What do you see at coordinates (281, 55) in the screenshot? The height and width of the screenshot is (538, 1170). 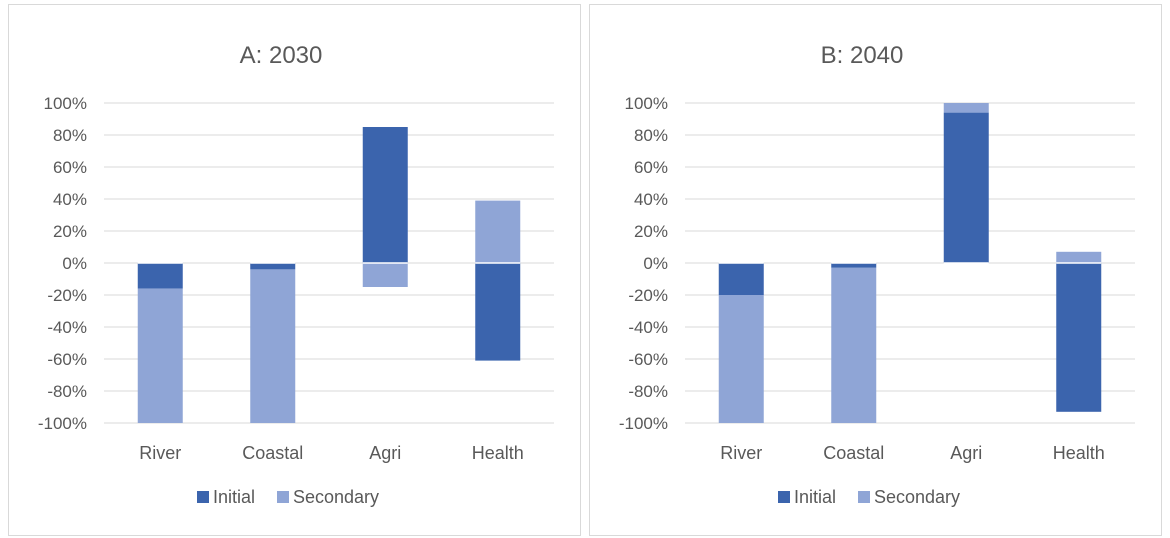 I see `chart-title: A: 2030` at bounding box center [281, 55].